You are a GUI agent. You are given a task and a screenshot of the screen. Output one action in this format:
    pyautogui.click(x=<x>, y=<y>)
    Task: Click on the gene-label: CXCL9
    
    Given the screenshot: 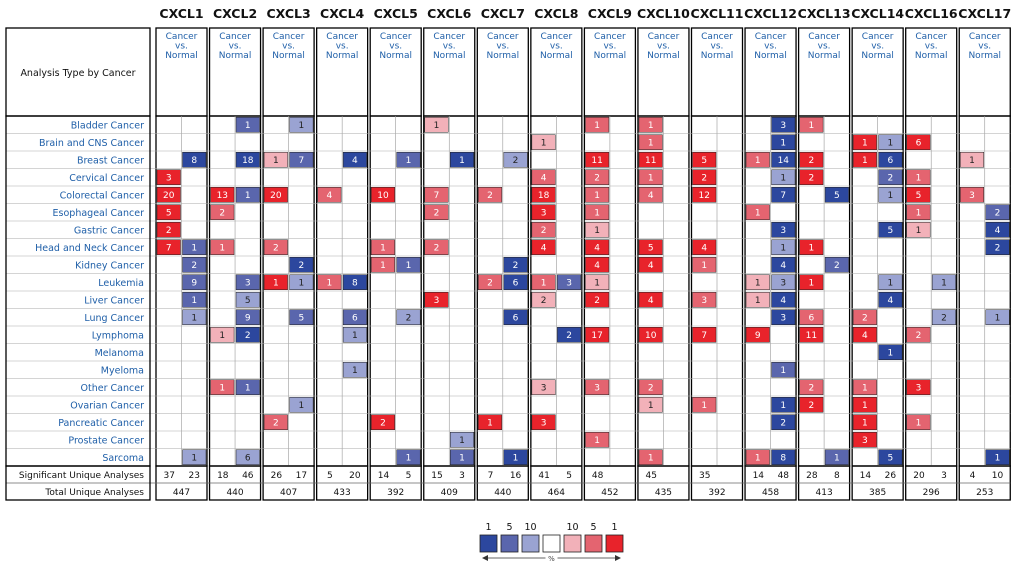 What is the action you would take?
    pyautogui.click(x=610, y=13)
    